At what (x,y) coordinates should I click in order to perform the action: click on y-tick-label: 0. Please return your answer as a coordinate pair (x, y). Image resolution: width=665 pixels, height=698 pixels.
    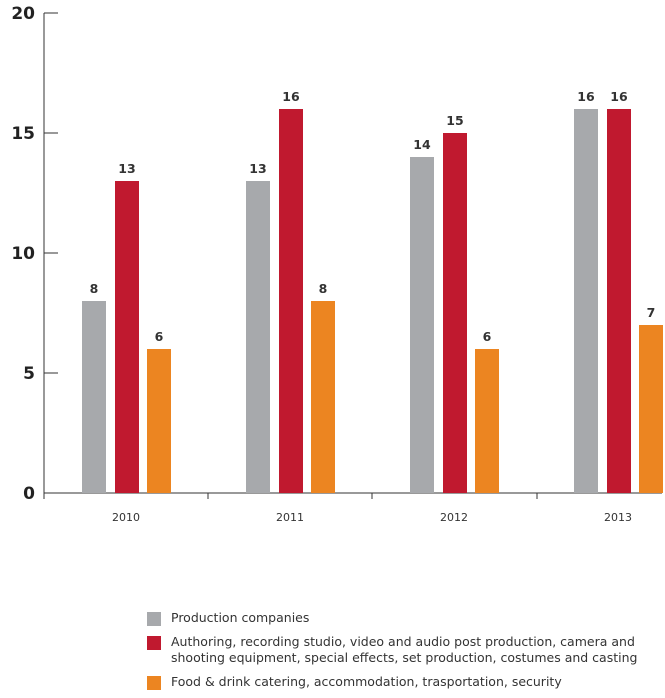
    Looking at the image, I should click on (29, 494).